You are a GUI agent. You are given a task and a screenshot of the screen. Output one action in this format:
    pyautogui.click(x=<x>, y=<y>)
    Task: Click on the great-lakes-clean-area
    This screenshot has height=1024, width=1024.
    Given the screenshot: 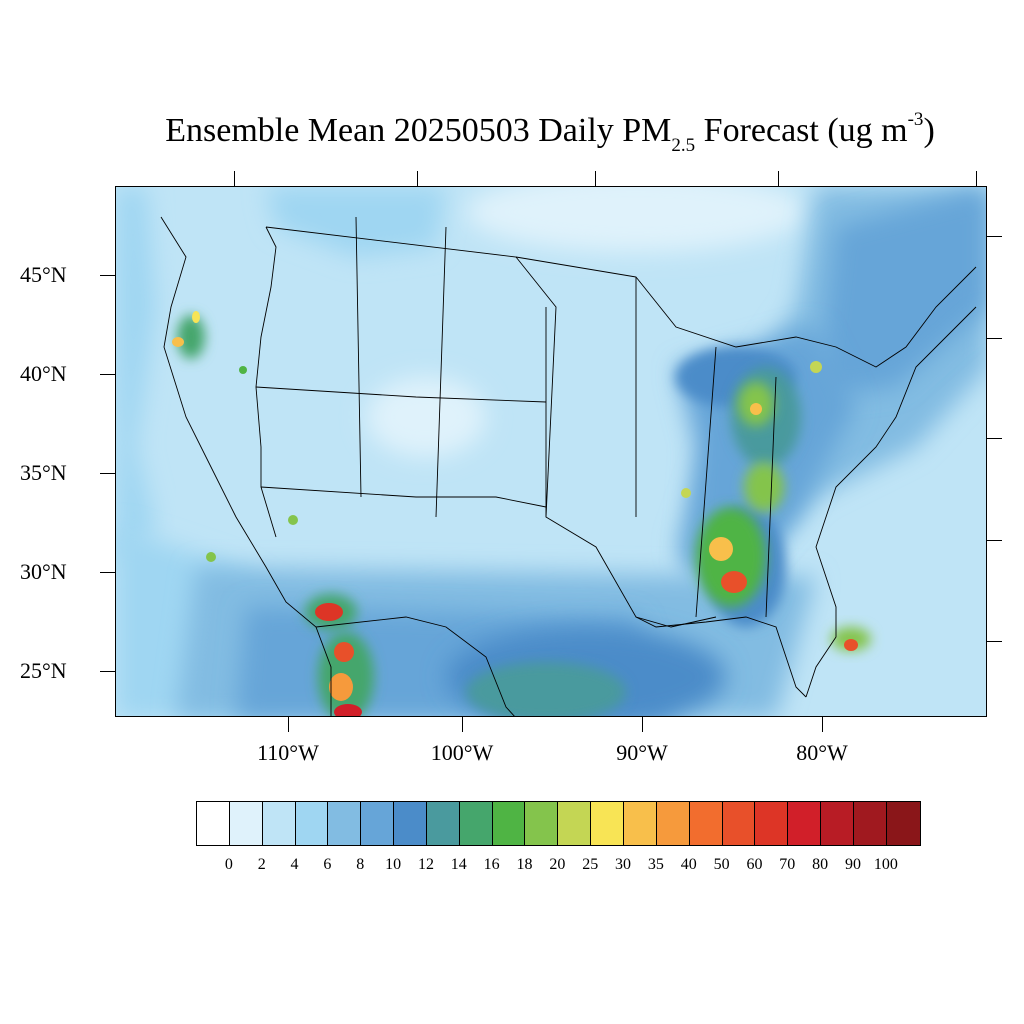 What is the action you would take?
    pyautogui.click(x=636, y=219)
    